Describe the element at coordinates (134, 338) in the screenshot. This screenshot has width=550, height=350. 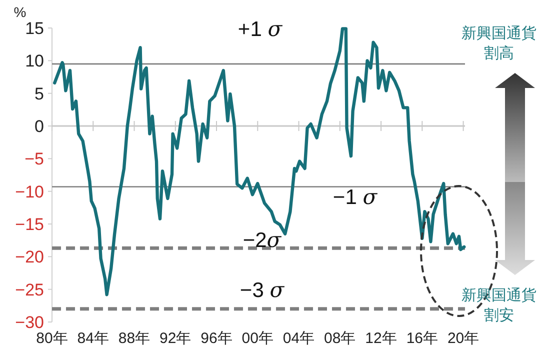
I see `x-tick-label: 88年` at that location.